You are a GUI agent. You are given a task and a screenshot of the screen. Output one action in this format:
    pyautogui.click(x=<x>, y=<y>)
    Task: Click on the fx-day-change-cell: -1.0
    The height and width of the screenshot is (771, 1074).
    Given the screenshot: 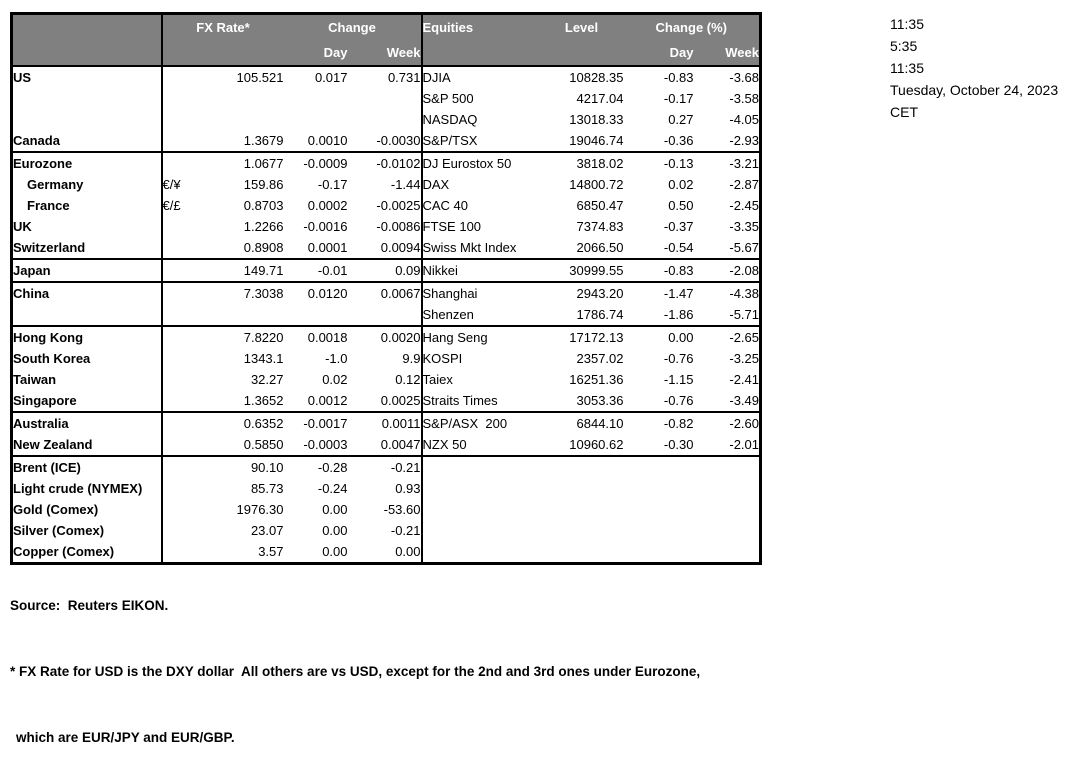 What is the action you would take?
    pyautogui.click(x=336, y=358)
    